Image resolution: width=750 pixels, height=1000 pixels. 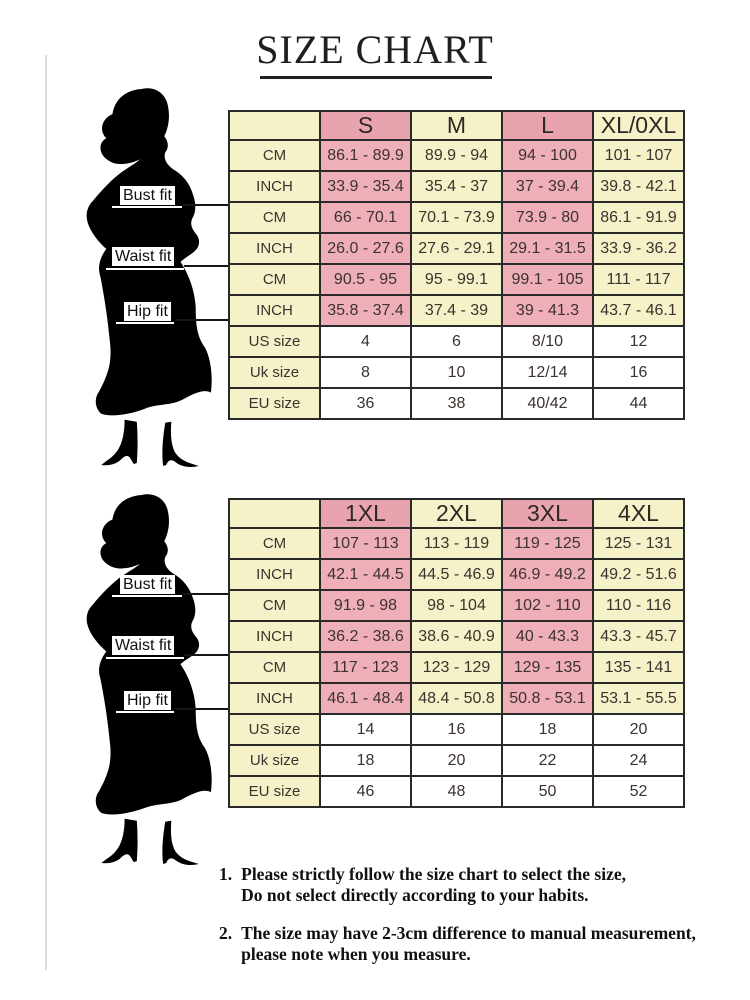 What do you see at coordinates (145, 323) in the screenshot?
I see `hip-measure-line` at bounding box center [145, 323].